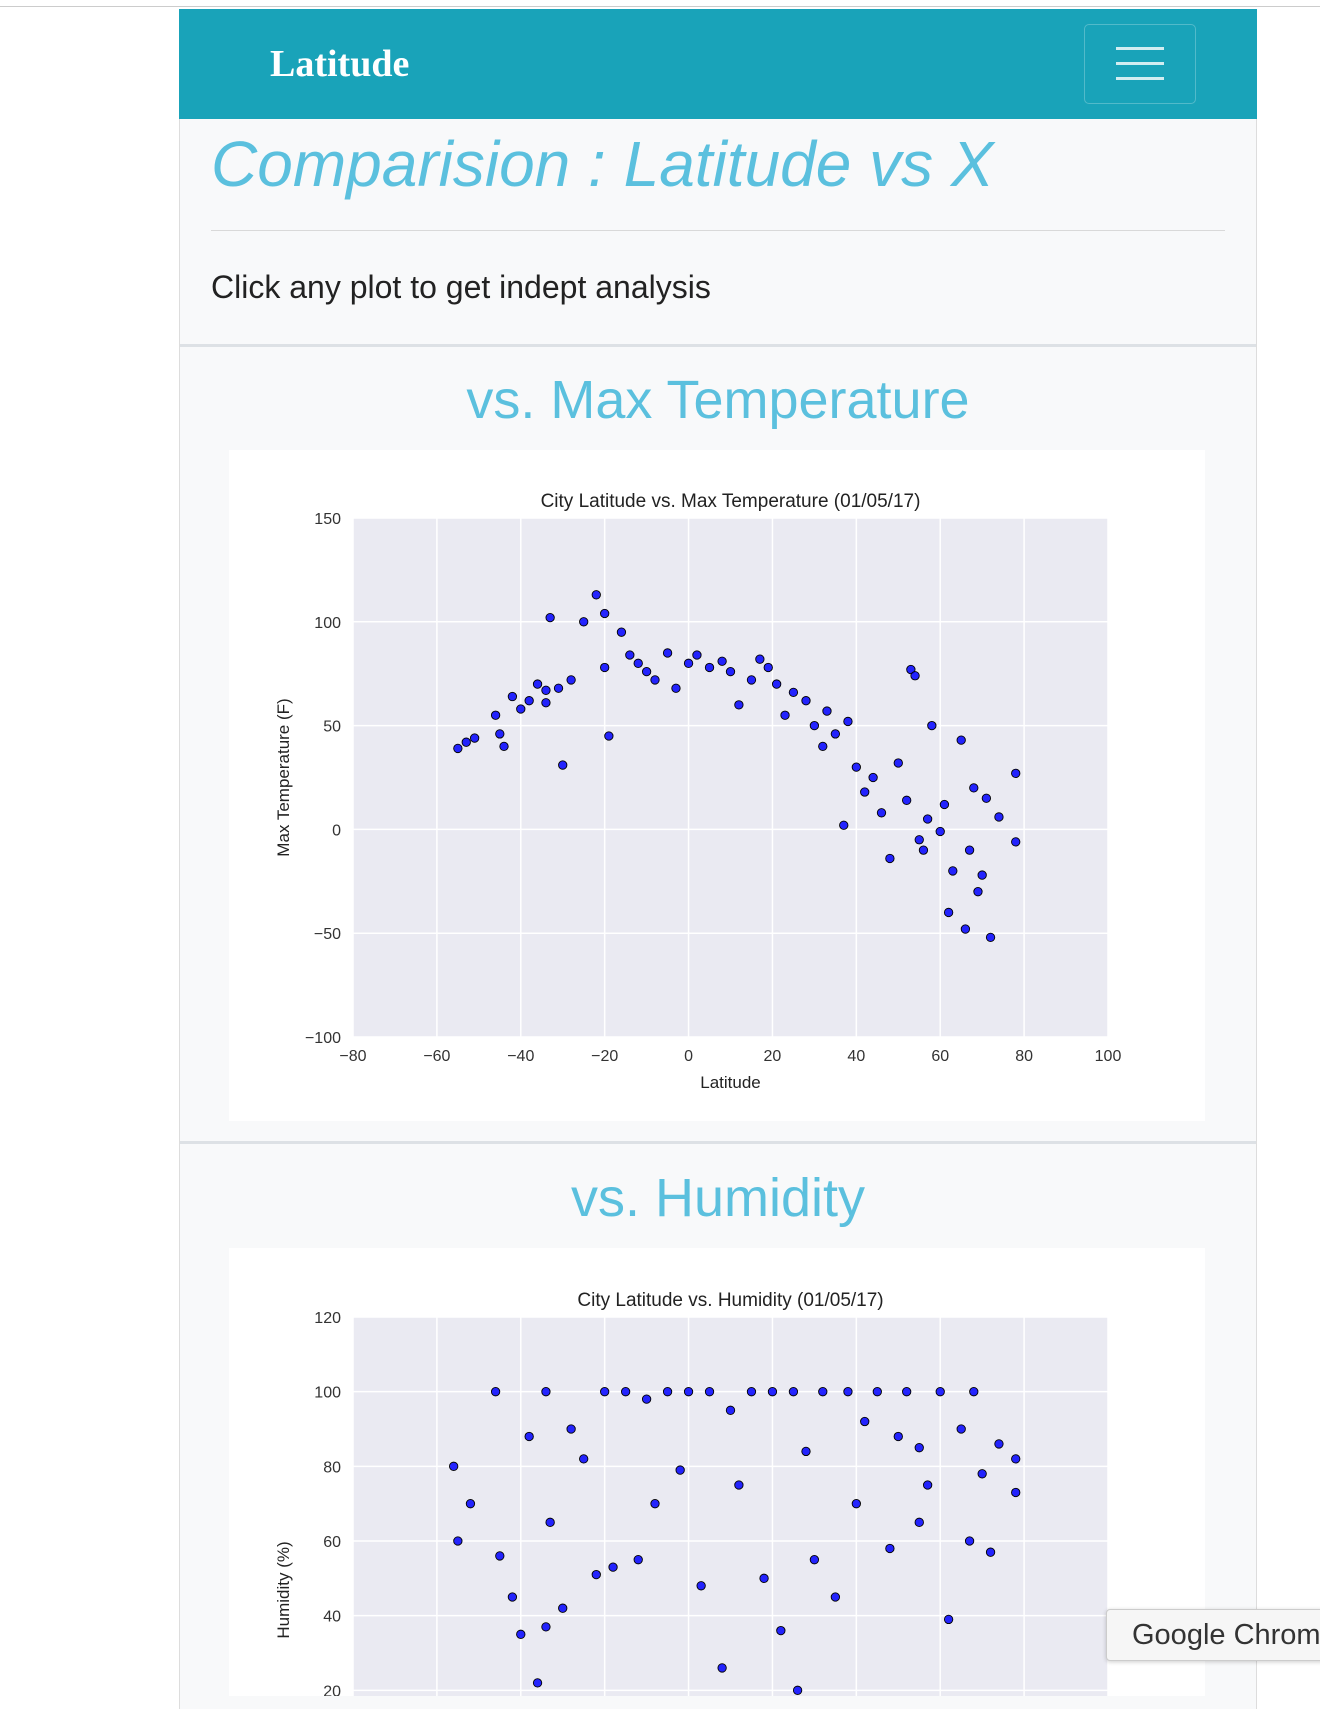  What do you see at coordinates (718, 230) in the screenshot?
I see `divider` at bounding box center [718, 230].